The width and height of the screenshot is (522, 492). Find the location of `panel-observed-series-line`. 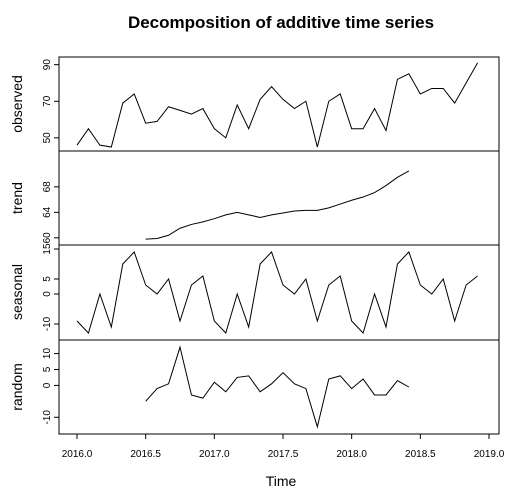

panel-observed-series-line is located at coordinates (277, 105).